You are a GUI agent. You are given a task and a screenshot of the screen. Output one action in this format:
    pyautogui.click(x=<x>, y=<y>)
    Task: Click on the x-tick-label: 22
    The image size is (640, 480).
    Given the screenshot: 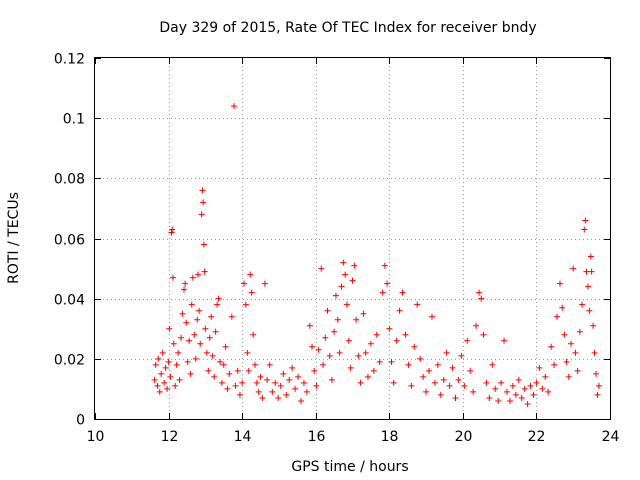 What is the action you would take?
    pyautogui.click(x=537, y=437)
    